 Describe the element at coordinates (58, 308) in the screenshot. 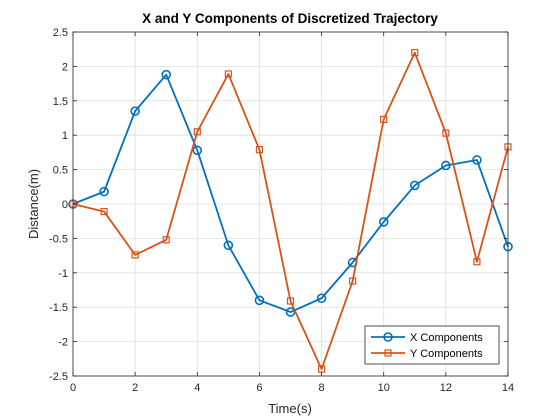

I see `y-tick-label: -1.5` at that location.